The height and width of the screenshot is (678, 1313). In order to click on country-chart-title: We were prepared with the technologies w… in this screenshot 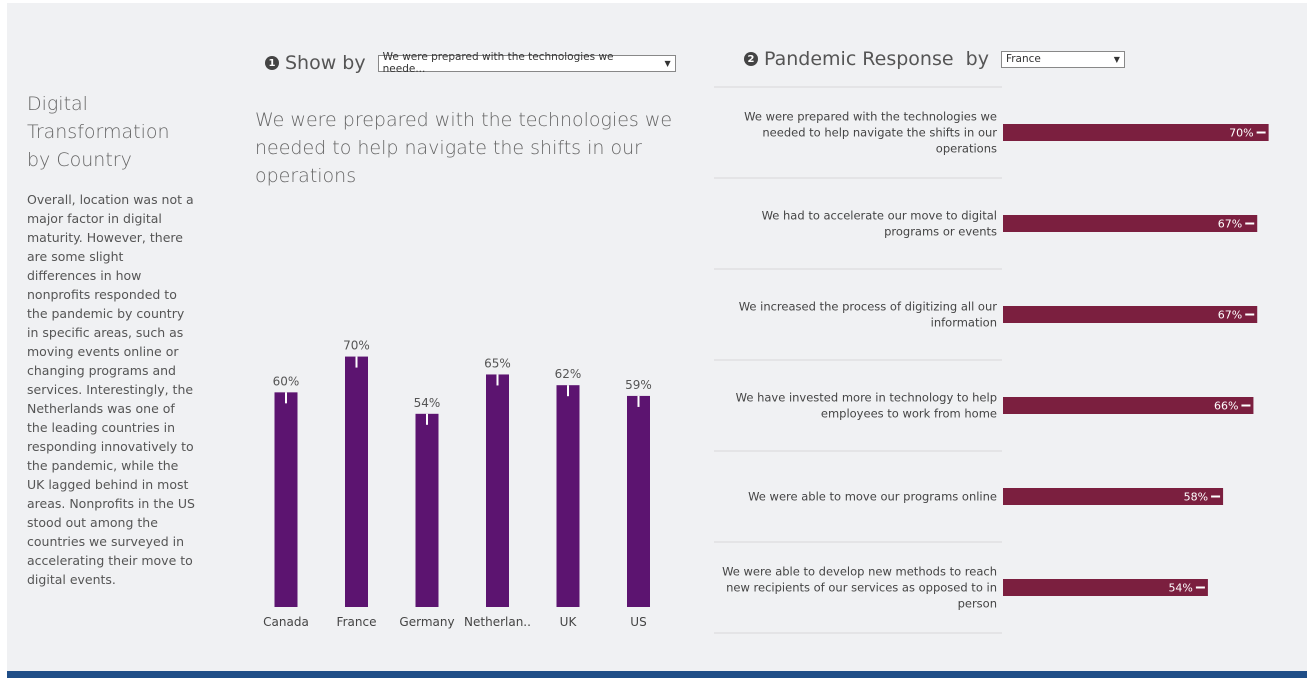, I will do `click(464, 148)`.